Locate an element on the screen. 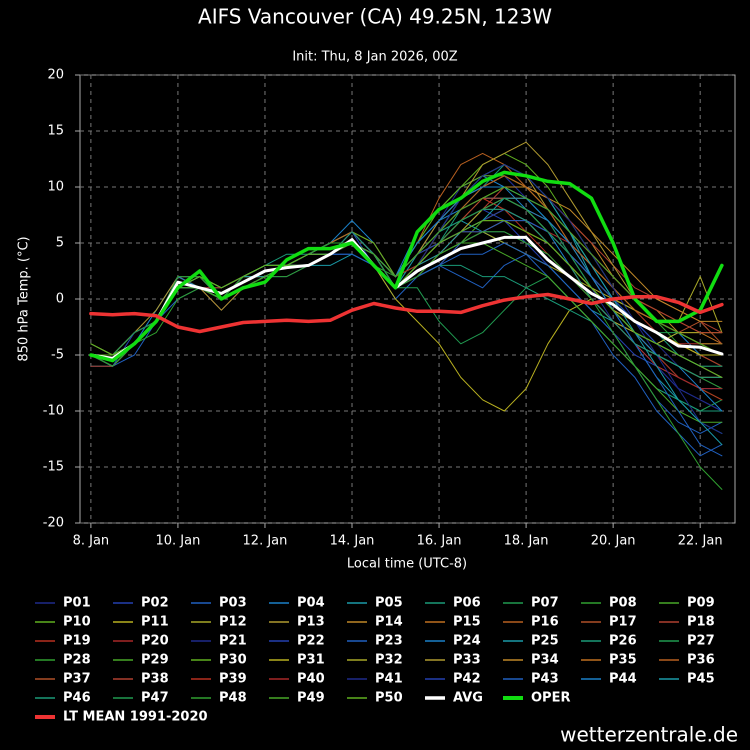  legend-label: P10 is located at coordinates (77, 622).